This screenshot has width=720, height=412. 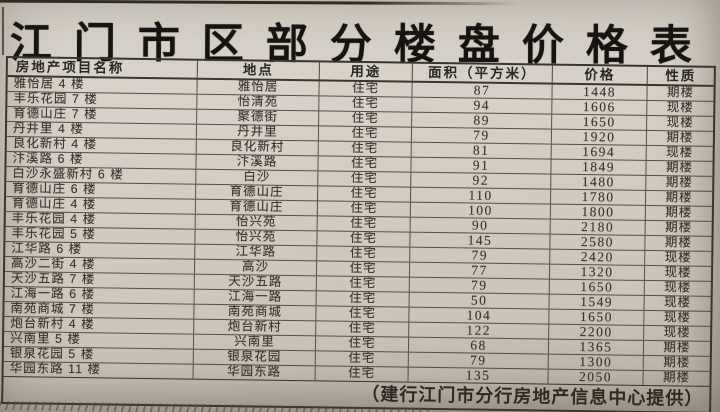 I want to click on price-cell: 1320, so click(x=597, y=272).